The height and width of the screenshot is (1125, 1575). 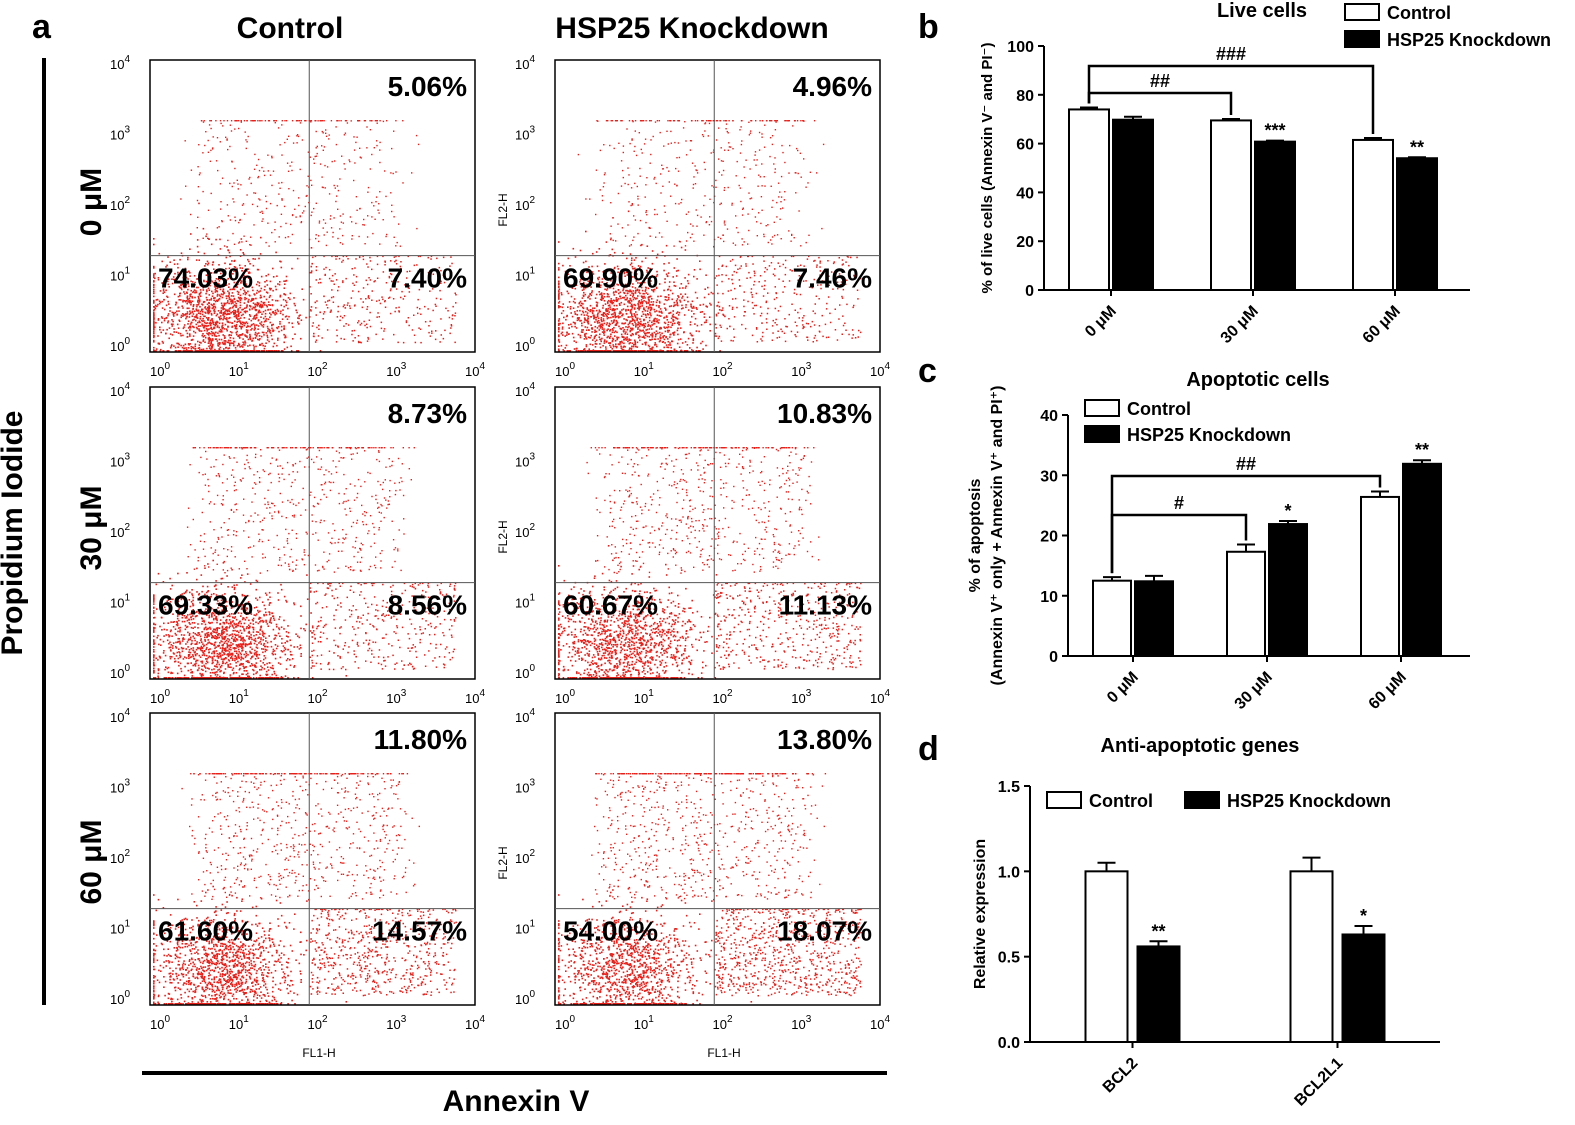 I want to click on x-tick-label: BCL2, so click(x=1121, y=1076).